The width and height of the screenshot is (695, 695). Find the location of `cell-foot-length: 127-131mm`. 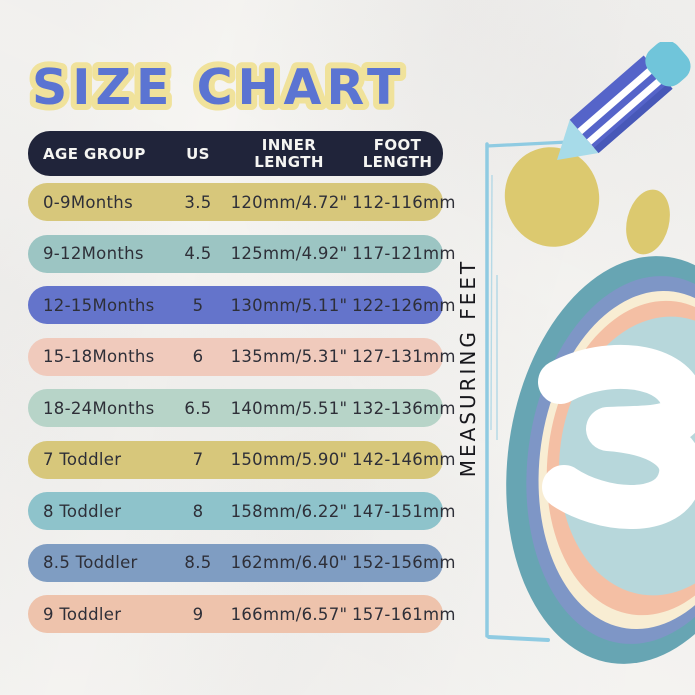

cell-foot-length: 127-131mm is located at coordinates (404, 356).